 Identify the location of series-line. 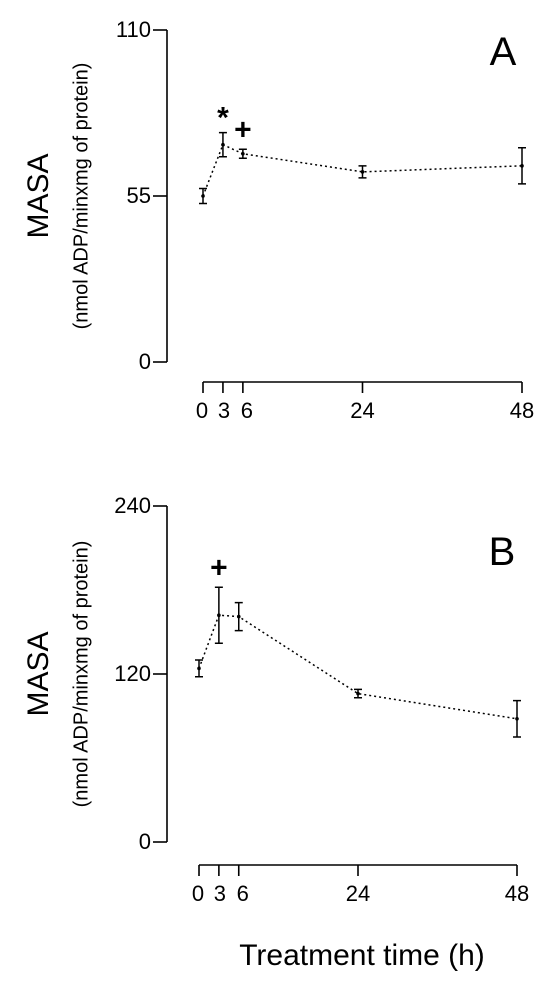
(358, 667).